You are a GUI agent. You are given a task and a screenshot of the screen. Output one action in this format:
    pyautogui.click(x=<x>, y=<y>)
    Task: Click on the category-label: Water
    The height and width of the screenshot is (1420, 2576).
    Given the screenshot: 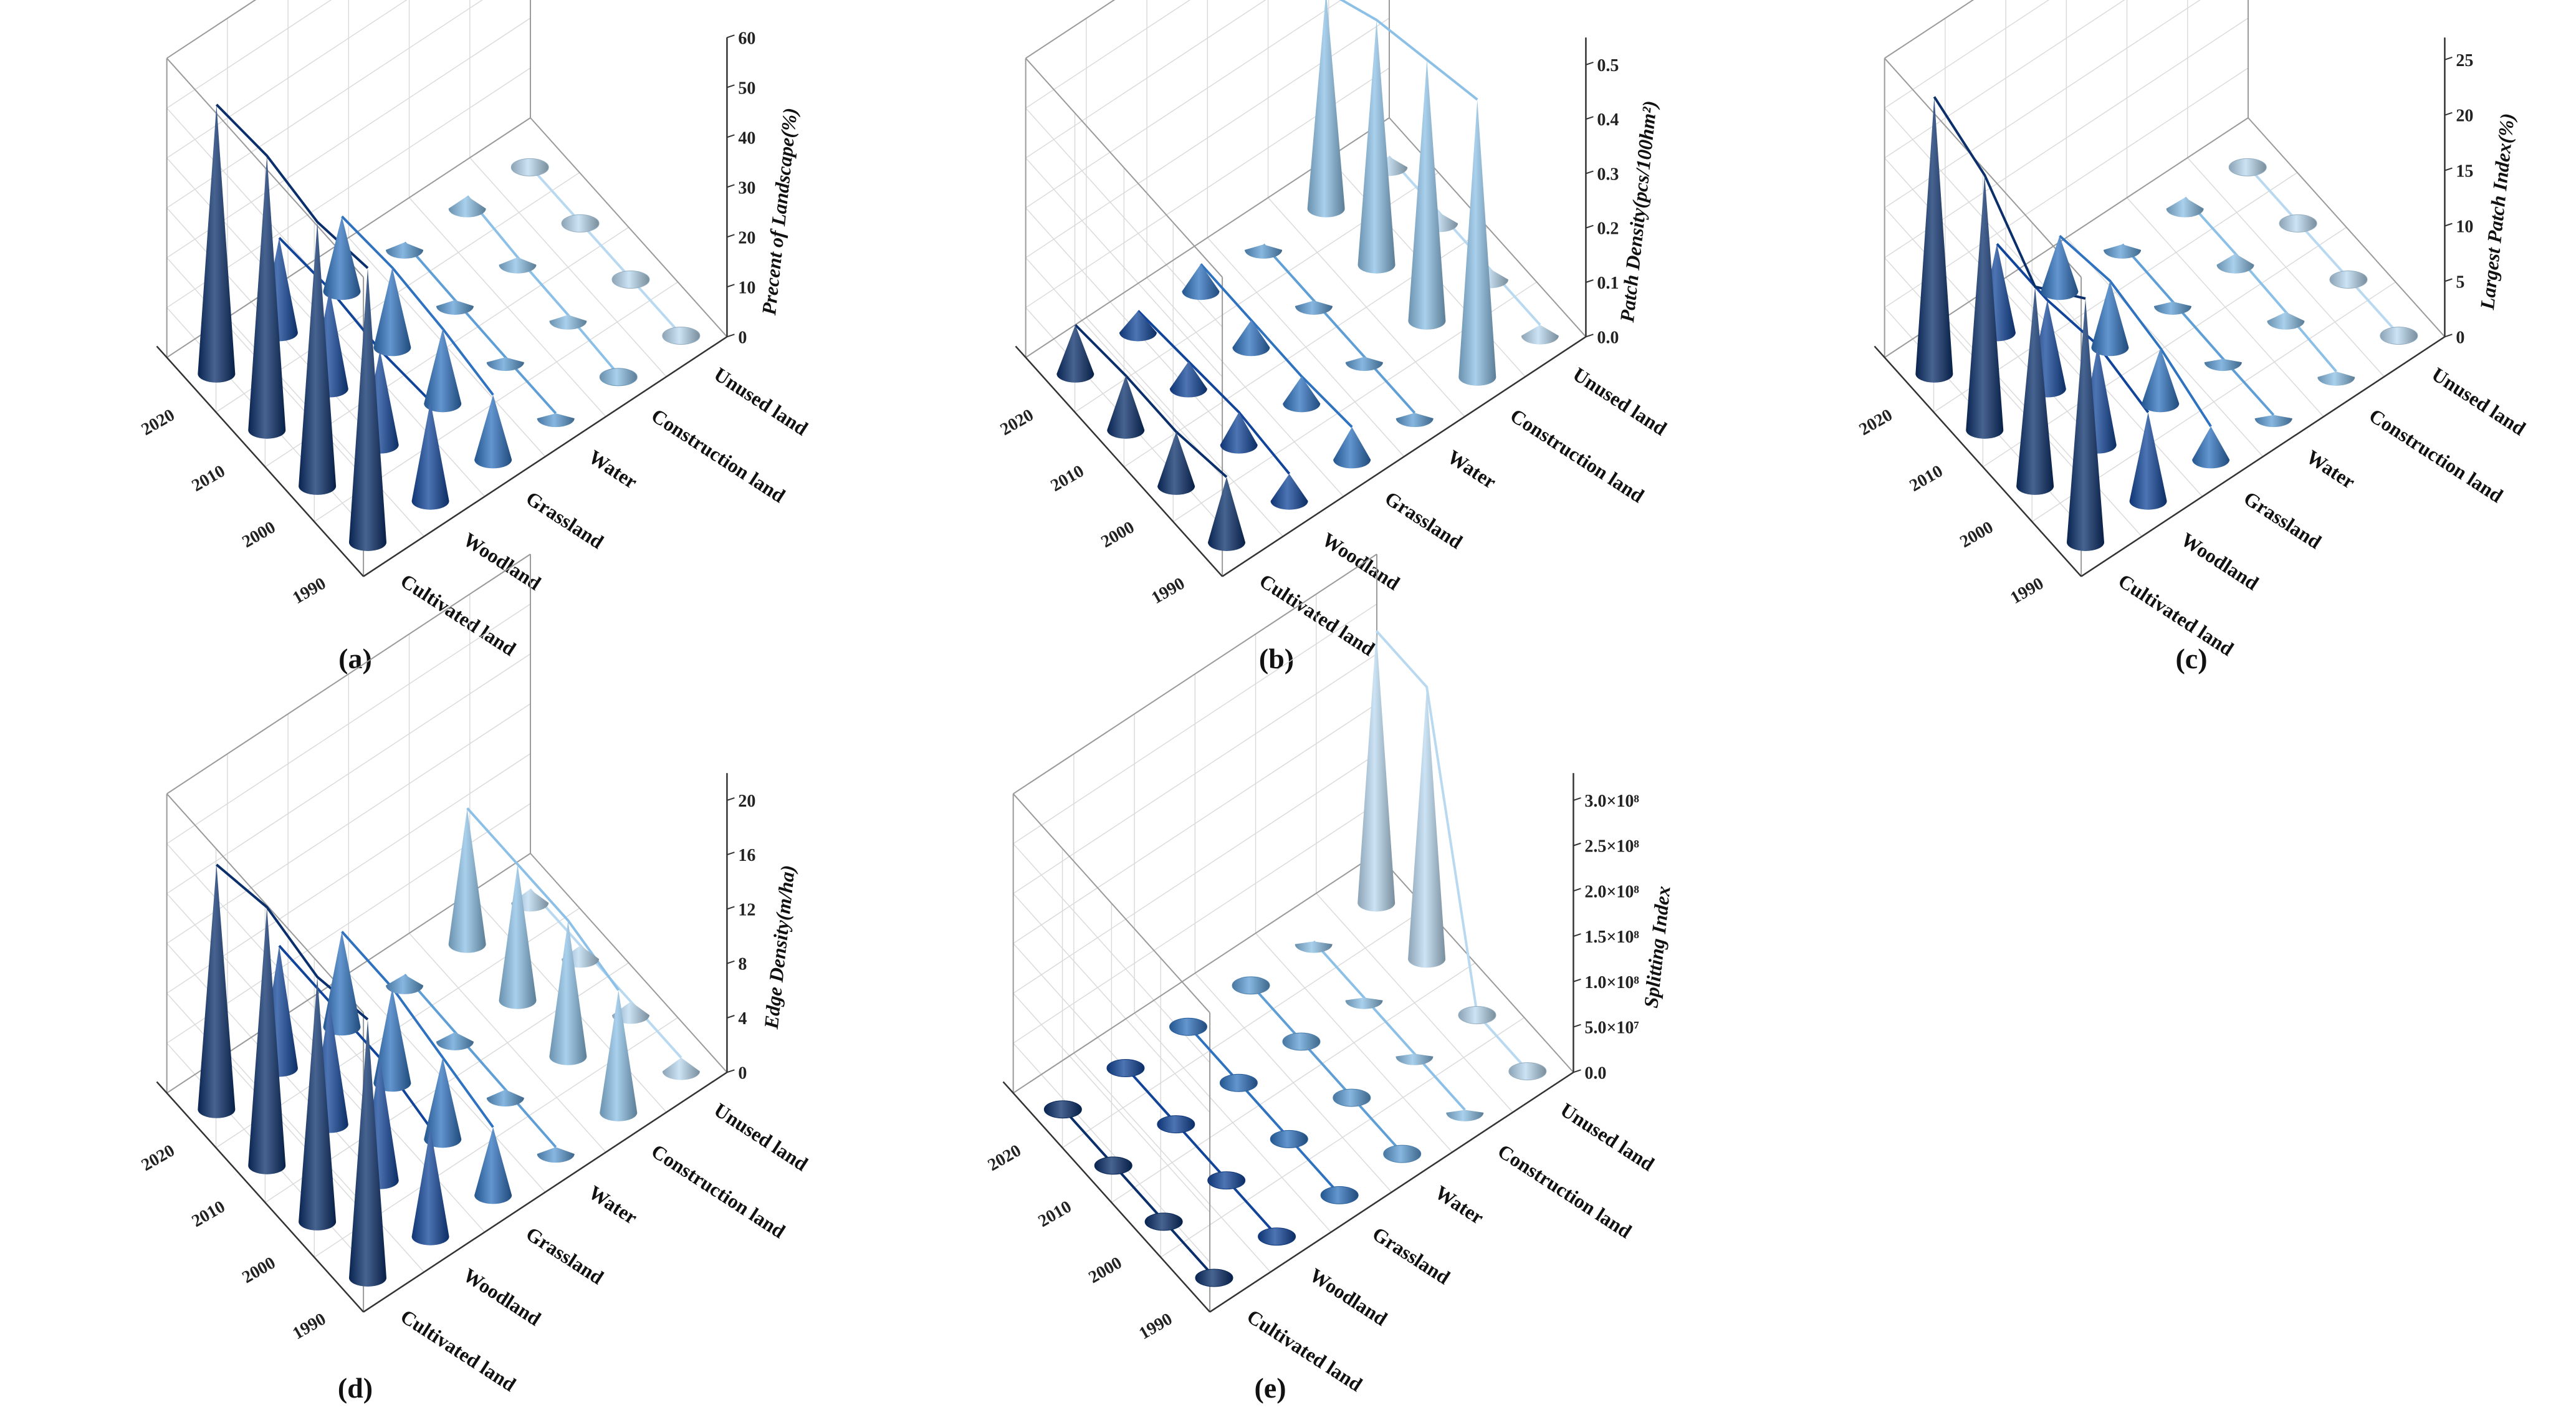 What is the action you would take?
    pyautogui.click(x=613, y=1205)
    